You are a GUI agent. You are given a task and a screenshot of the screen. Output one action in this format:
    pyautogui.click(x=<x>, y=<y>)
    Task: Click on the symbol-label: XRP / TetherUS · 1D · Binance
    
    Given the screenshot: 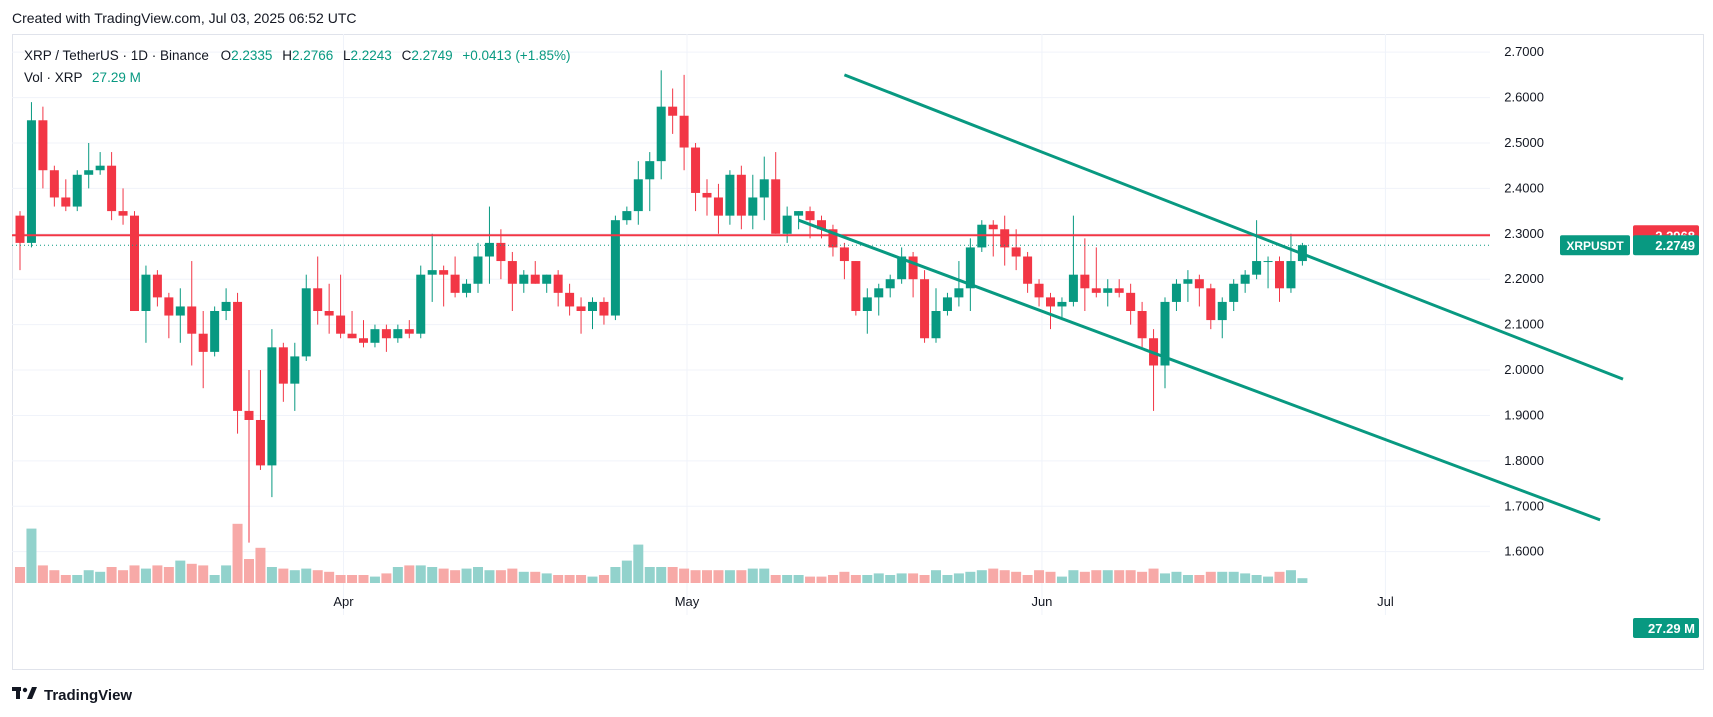 What is the action you would take?
    pyautogui.click(x=116, y=55)
    